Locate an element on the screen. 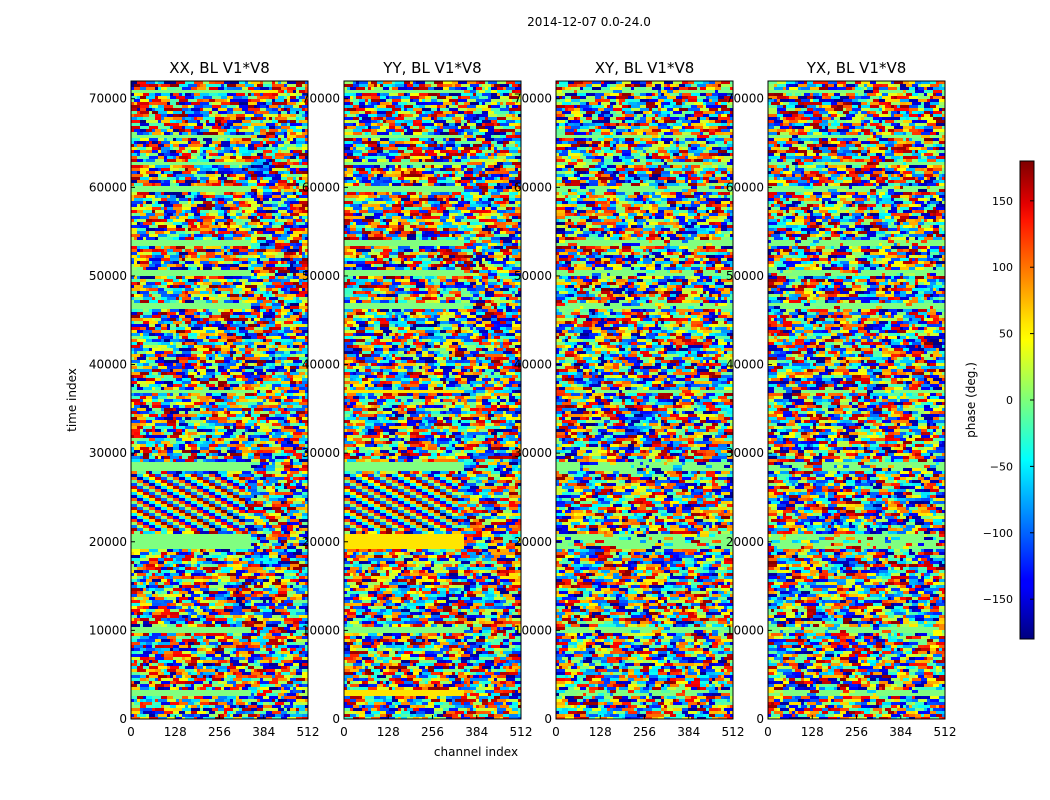 The height and width of the screenshot is (800, 1050). panel-title: YY, BL V1*V8 is located at coordinates (431, 68).